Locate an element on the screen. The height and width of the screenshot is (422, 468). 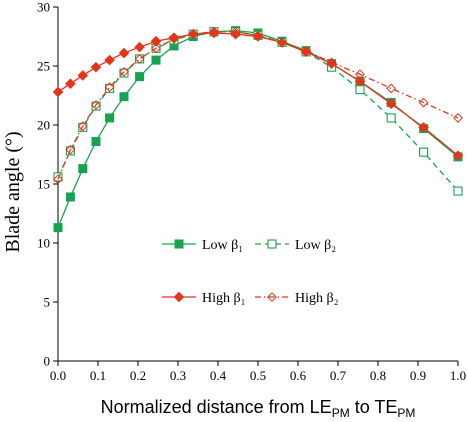
y-tick-label: 20 is located at coordinates (43, 125).